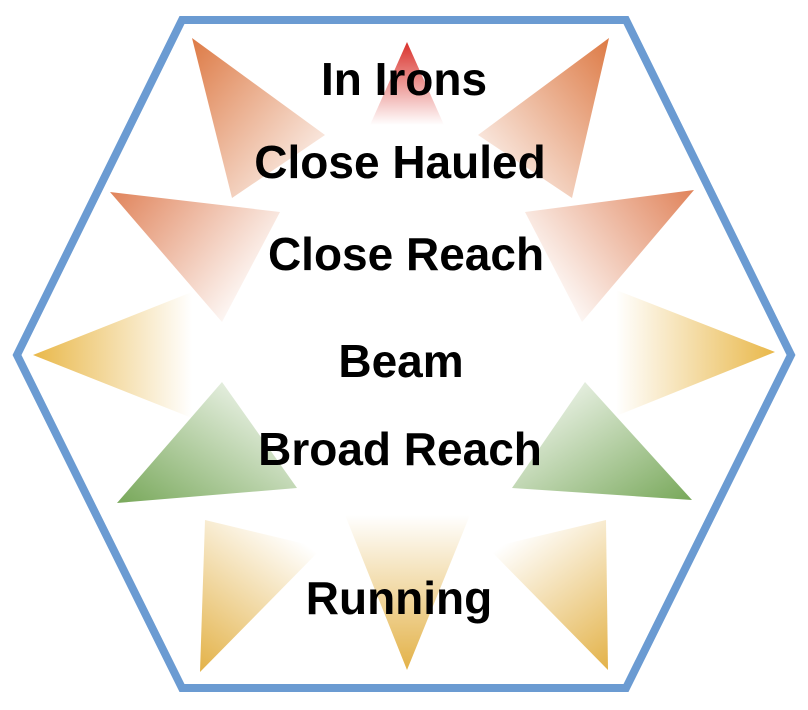  I want to click on label-in-irons: In Irons, so click(404, 79).